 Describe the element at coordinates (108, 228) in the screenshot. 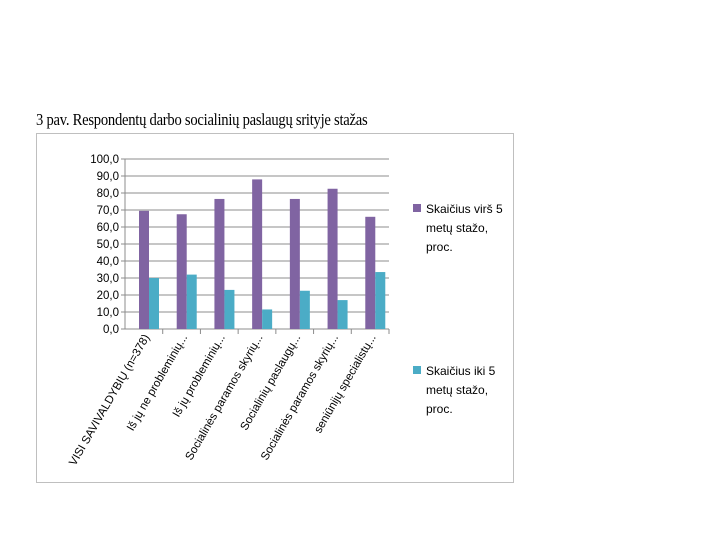

I see `y-tick-label: 60,0` at that location.